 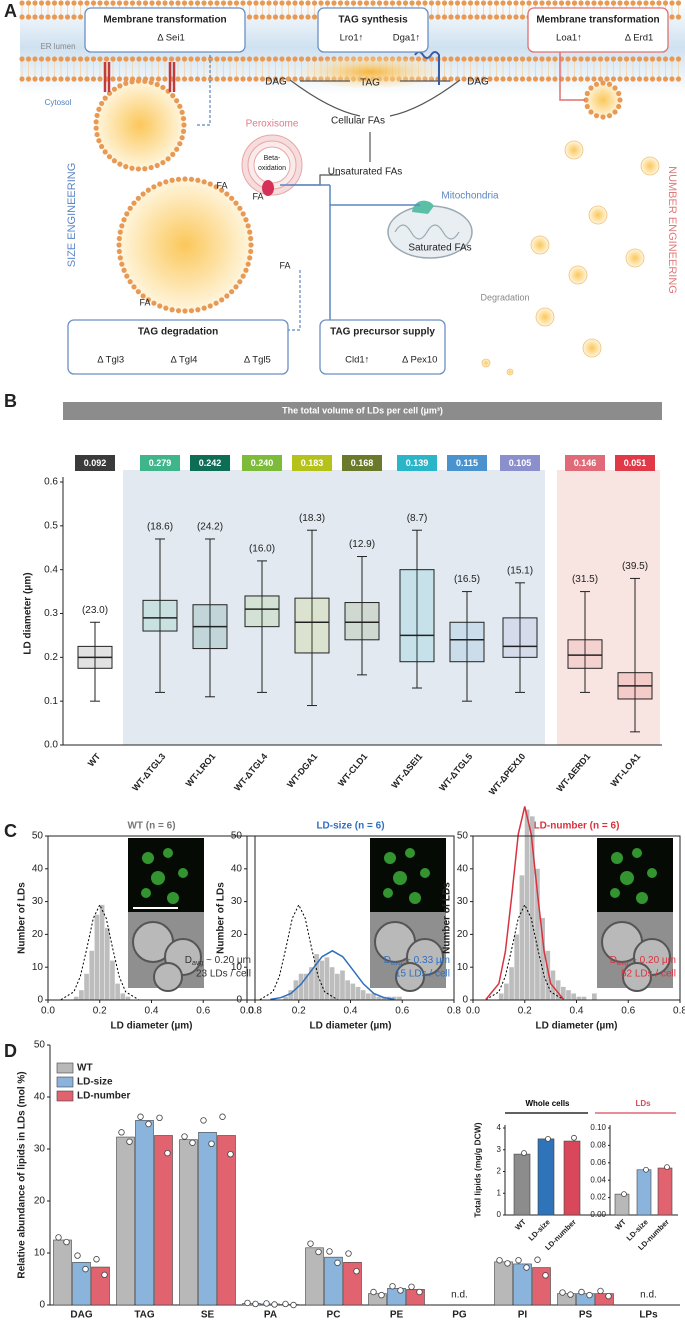 What do you see at coordinates (425, 98) in the screenshot?
I see `arrow` at bounding box center [425, 98].